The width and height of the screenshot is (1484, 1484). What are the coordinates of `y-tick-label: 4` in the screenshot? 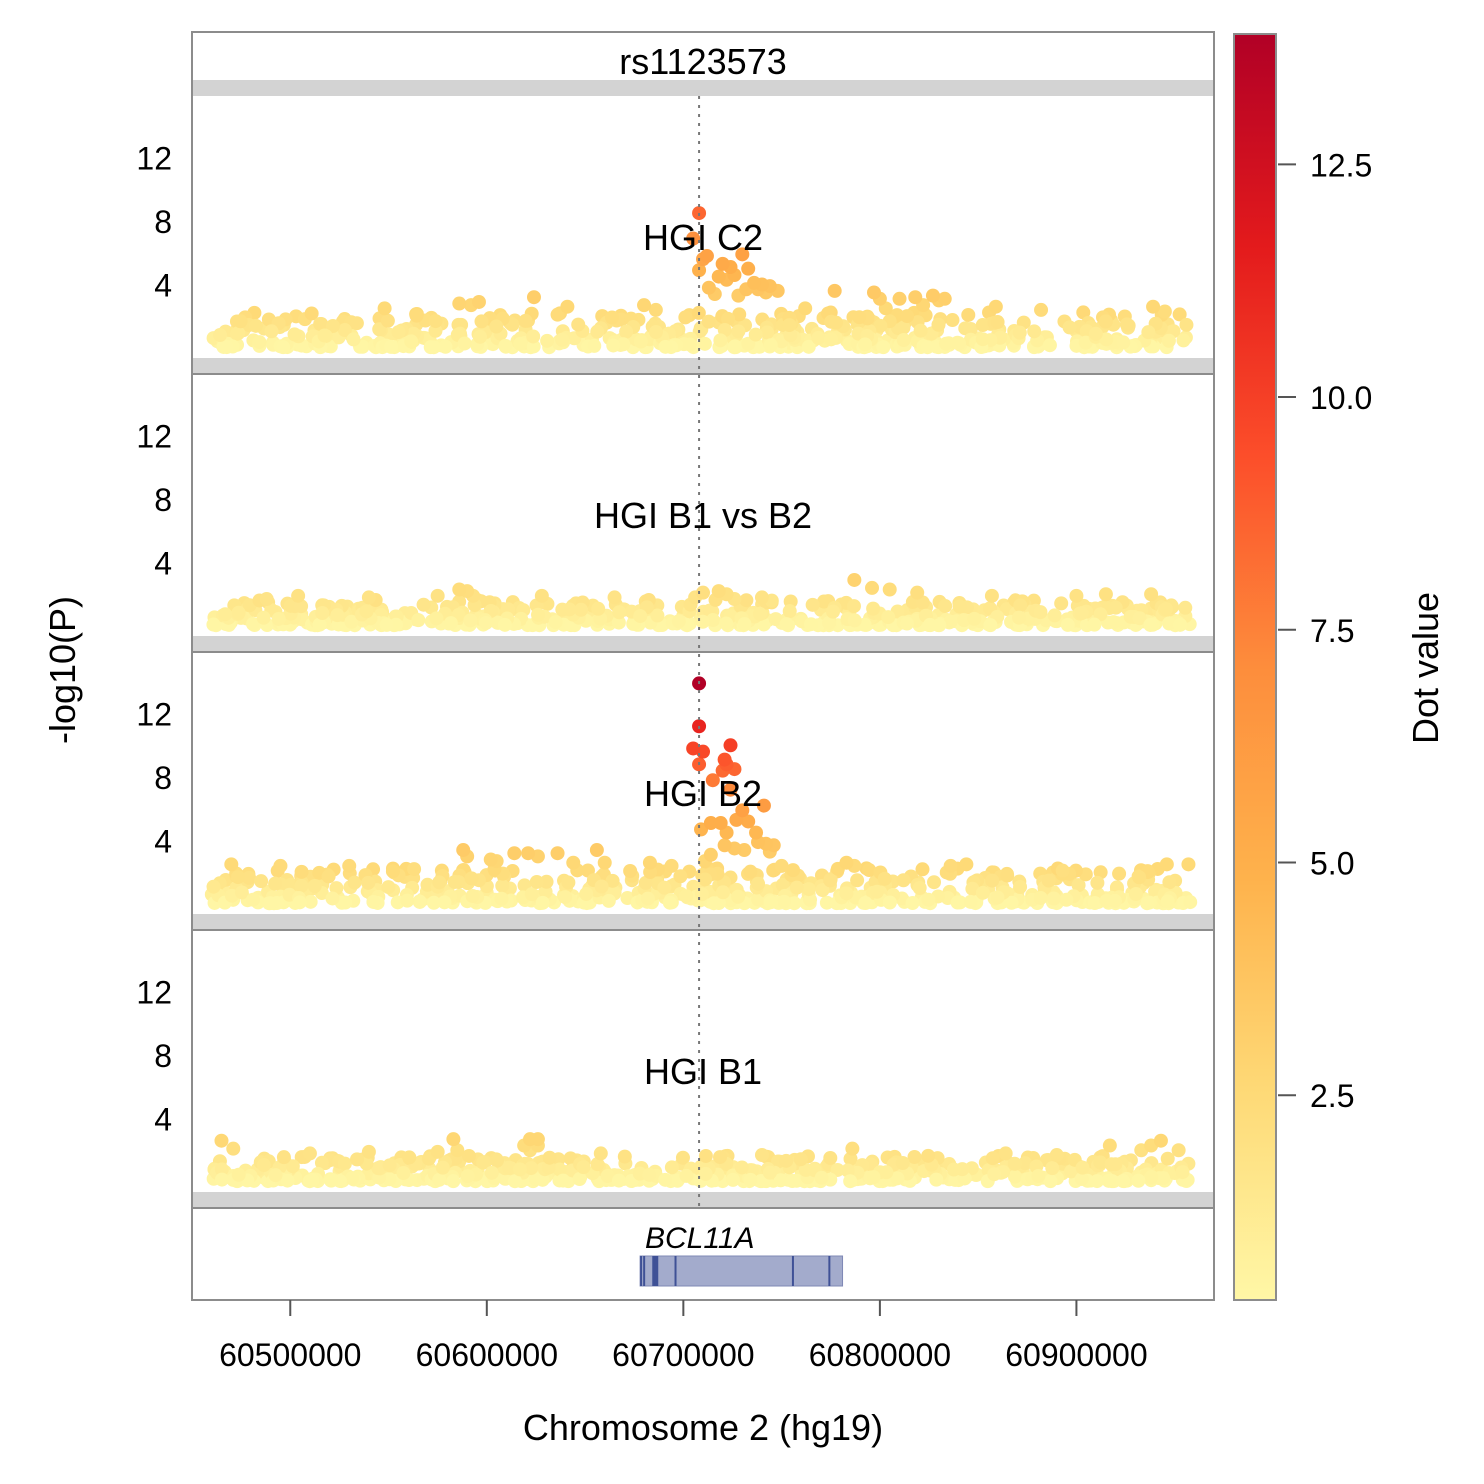 It's located at (163, 564).